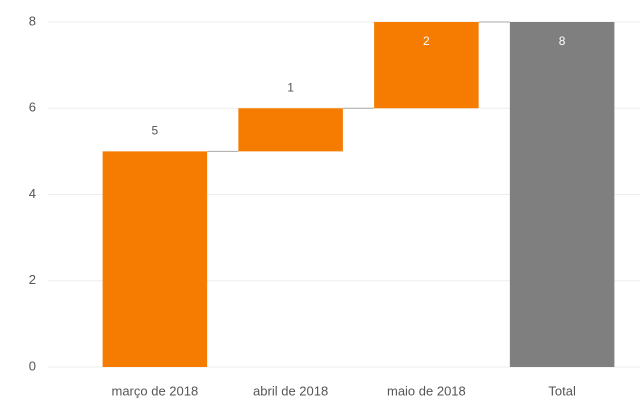 Image resolution: width=643 pixels, height=402 pixels. I want to click on x-tick-label: maio de 2018, so click(426, 390).